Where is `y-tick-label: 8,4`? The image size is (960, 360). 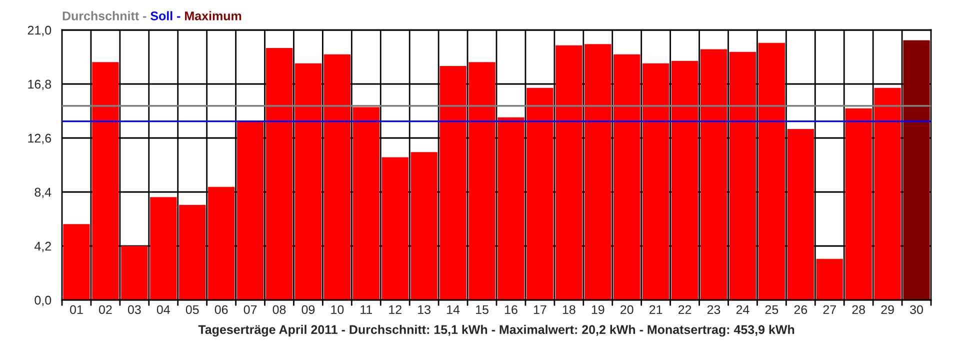 y-tick-label: 8,4 is located at coordinates (43, 193).